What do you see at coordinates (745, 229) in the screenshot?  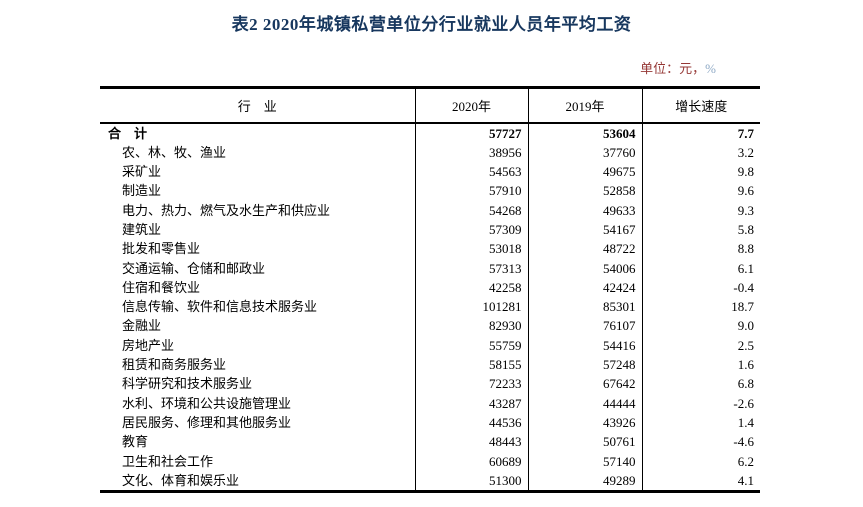 I see `value-growth: 5.8` at bounding box center [745, 229].